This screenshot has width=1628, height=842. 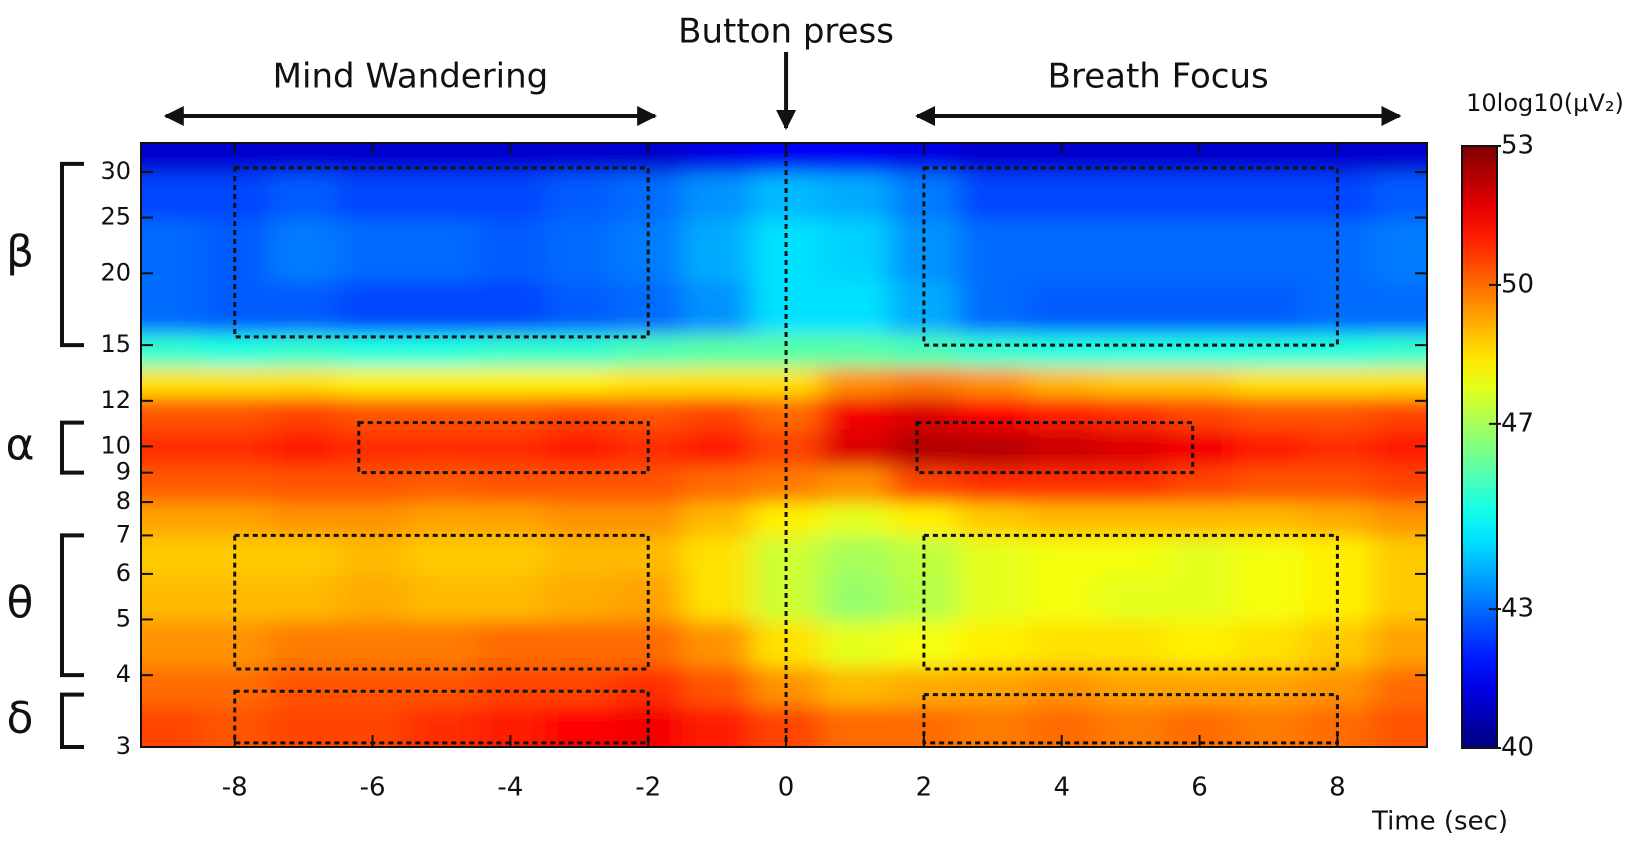 I want to click on band-label: θ, so click(x=20, y=602).